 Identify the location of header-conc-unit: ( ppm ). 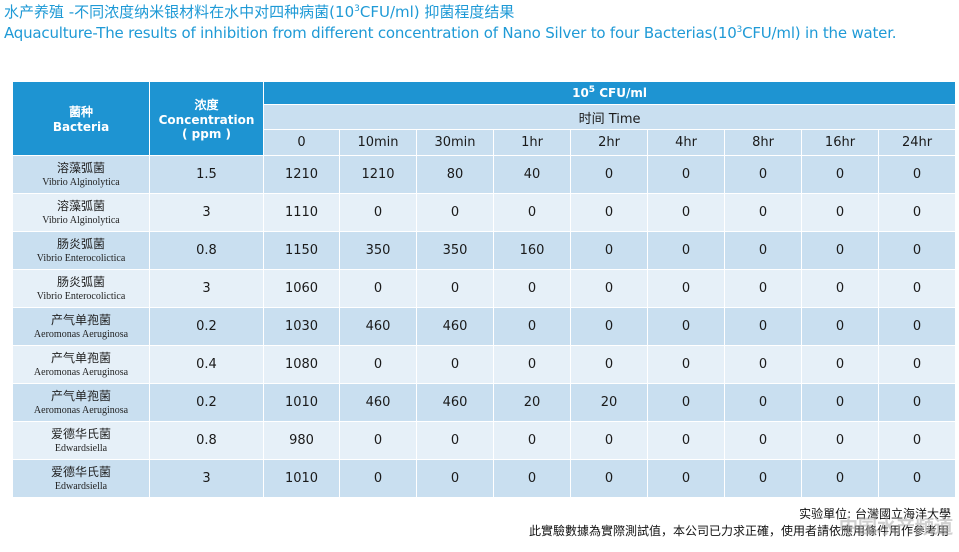
(206, 134).